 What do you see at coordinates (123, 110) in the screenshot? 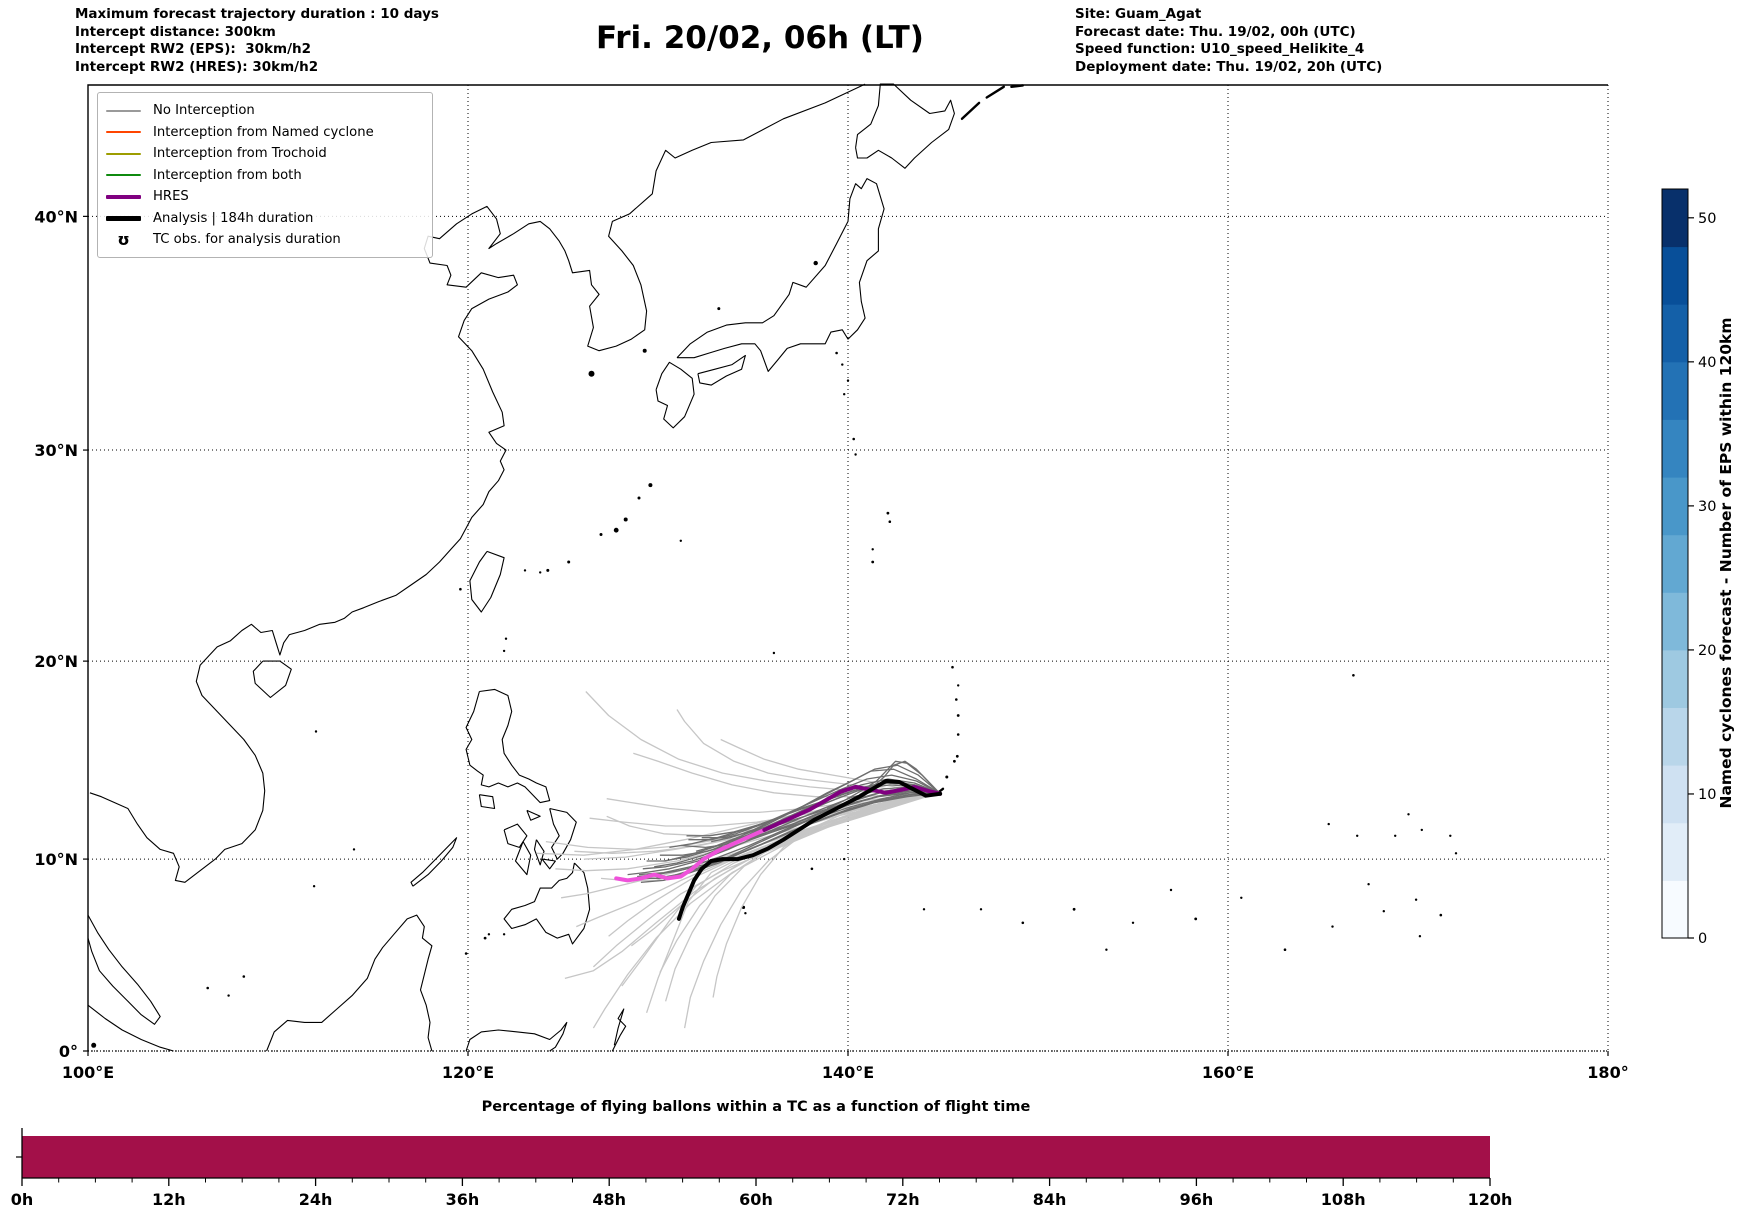
I see `legend-line` at bounding box center [123, 110].